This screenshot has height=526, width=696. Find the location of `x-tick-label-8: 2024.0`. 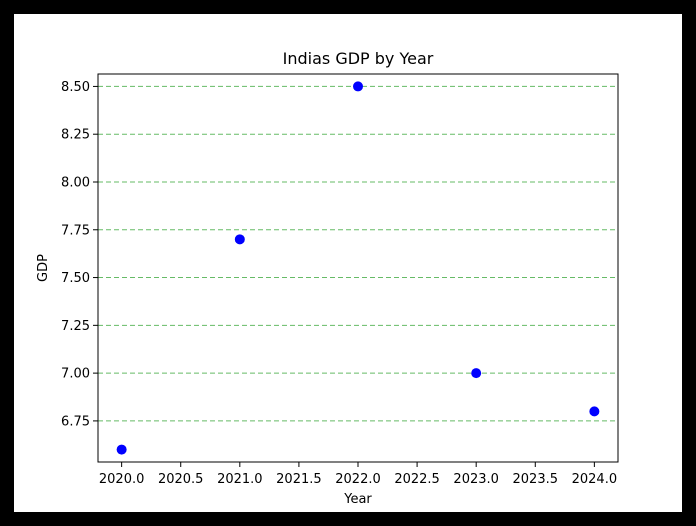

x-tick-label-8: 2024.0 is located at coordinates (595, 479).